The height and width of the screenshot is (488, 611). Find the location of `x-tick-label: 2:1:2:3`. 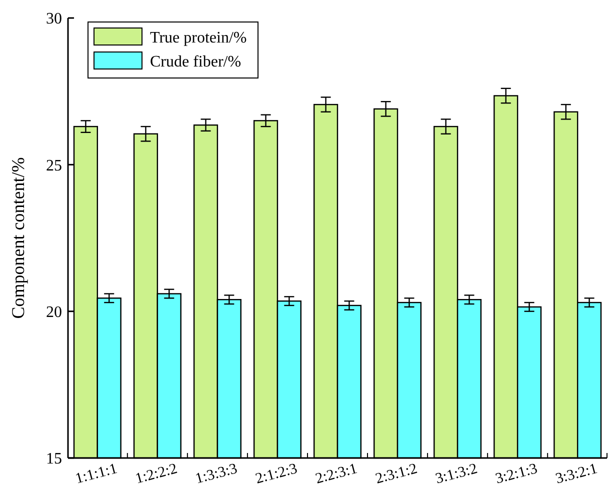

x-tick-label: 2:1:2:3 is located at coordinates (277, 474).